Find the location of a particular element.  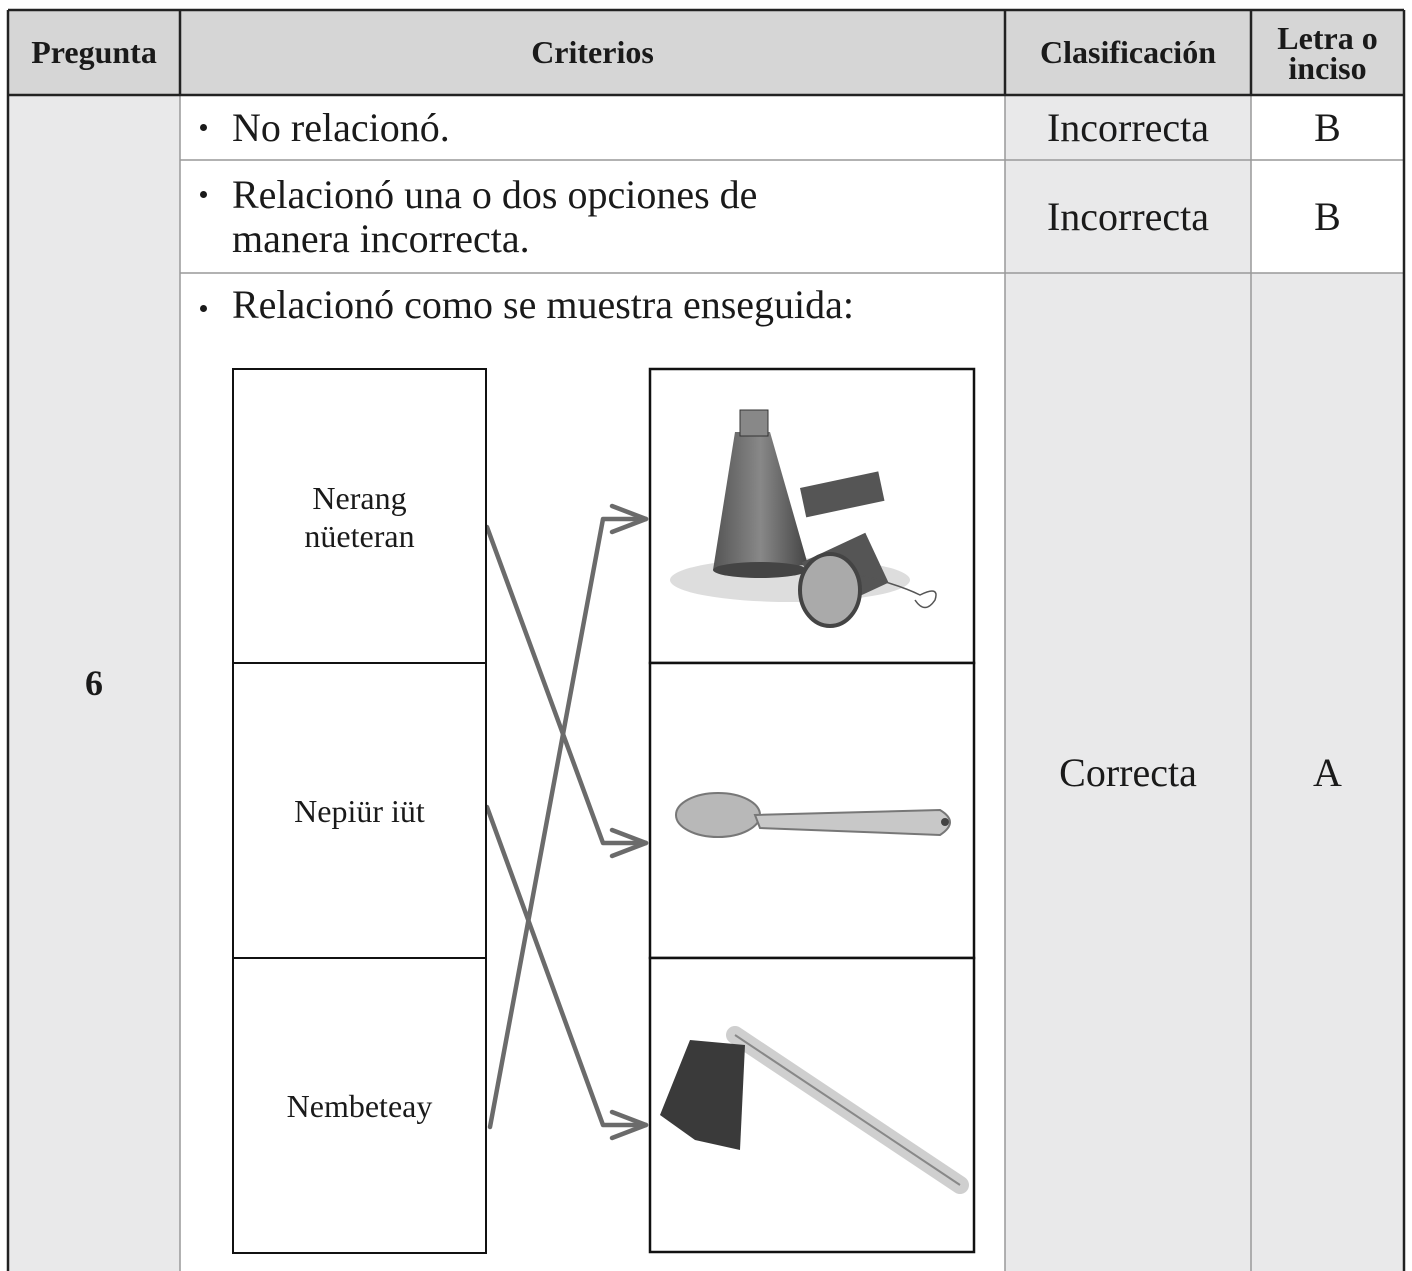

word: Nepiür iüt is located at coordinates (359, 811).